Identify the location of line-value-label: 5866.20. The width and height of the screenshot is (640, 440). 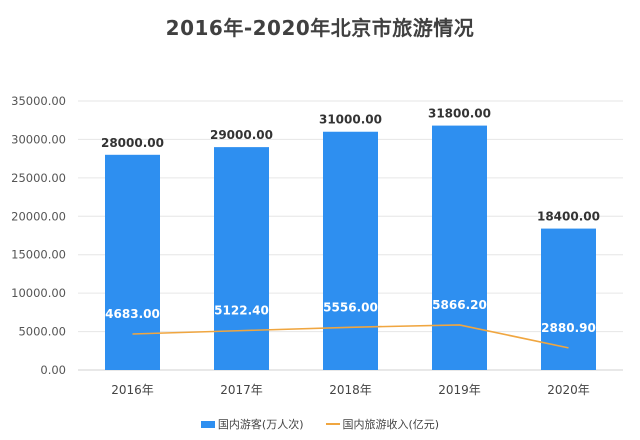
(459, 305).